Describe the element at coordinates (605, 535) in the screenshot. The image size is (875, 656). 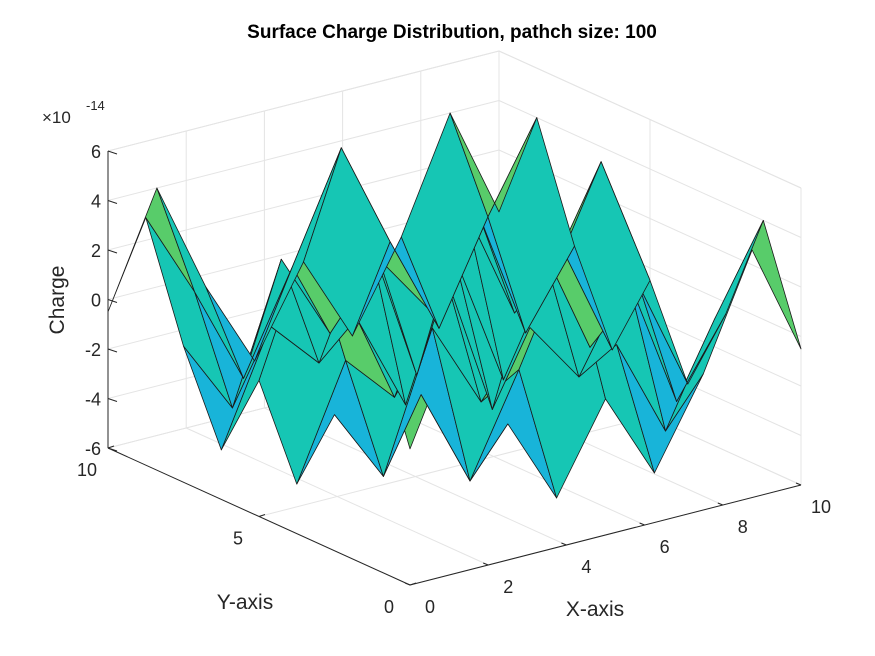
I see `x-axis-line` at that location.